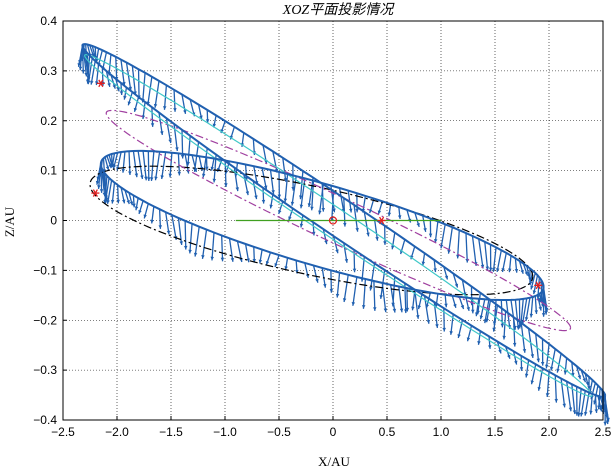 This screenshot has width=615, height=472. Describe the element at coordinates (225, 432) in the screenshot. I see `x-tick-label: −1.0` at that location.